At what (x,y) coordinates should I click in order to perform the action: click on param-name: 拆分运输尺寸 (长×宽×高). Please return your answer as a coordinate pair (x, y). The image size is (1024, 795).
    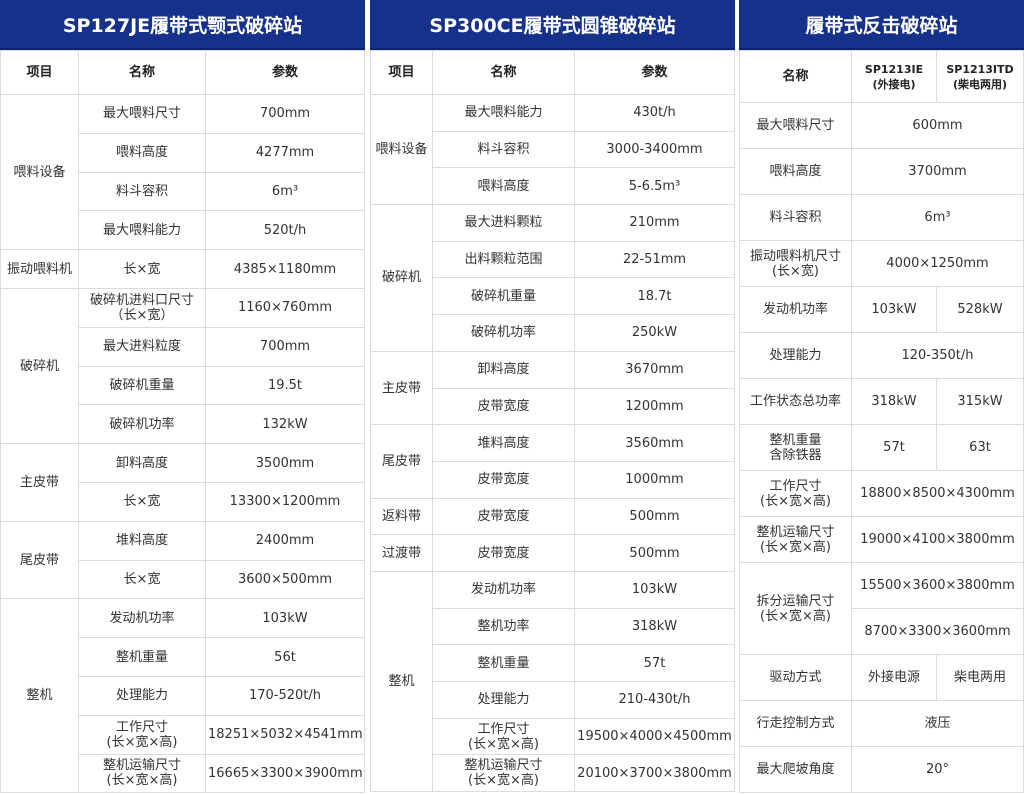
    Looking at the image, I should click on (795, 608).